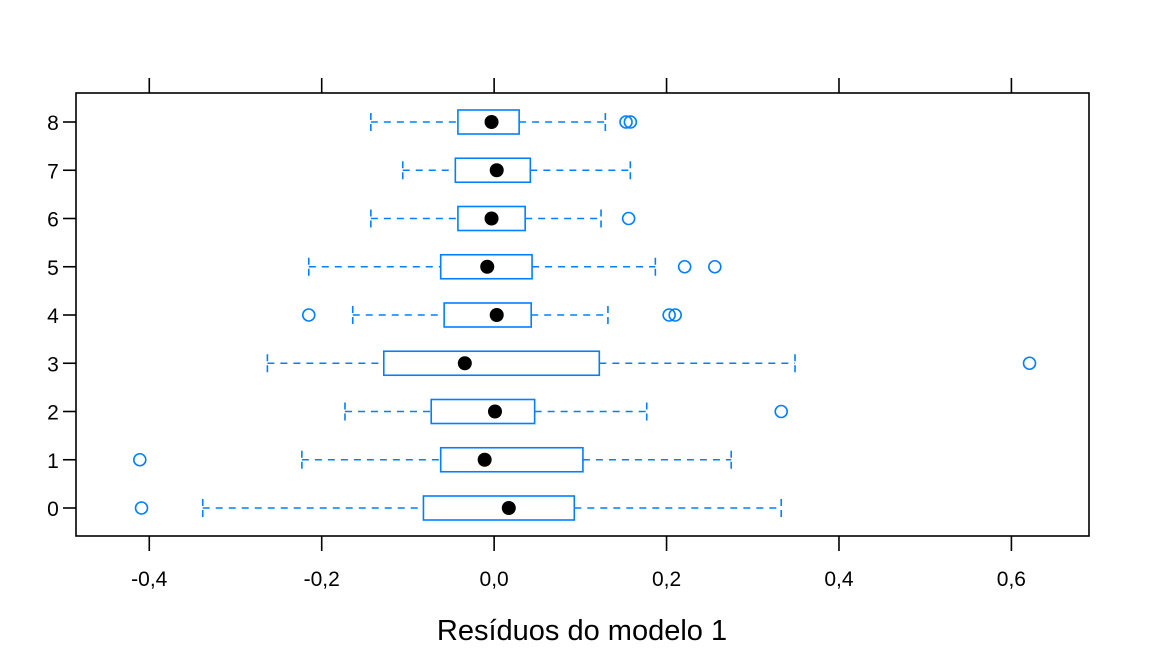  Describe the element at coordinates (53, 461) in the screenshot. I see `y-tick-label: 1` at that location.